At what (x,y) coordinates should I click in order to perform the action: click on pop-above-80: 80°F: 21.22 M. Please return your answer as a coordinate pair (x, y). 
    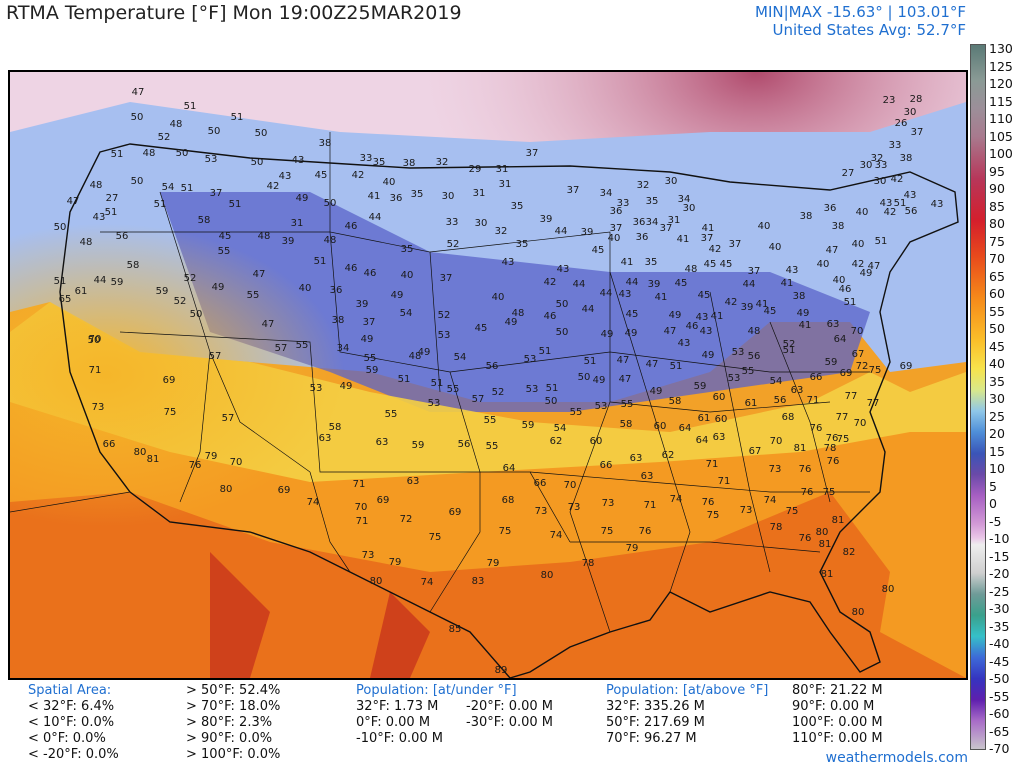
    Looking at the image, I should click on (837, 690).